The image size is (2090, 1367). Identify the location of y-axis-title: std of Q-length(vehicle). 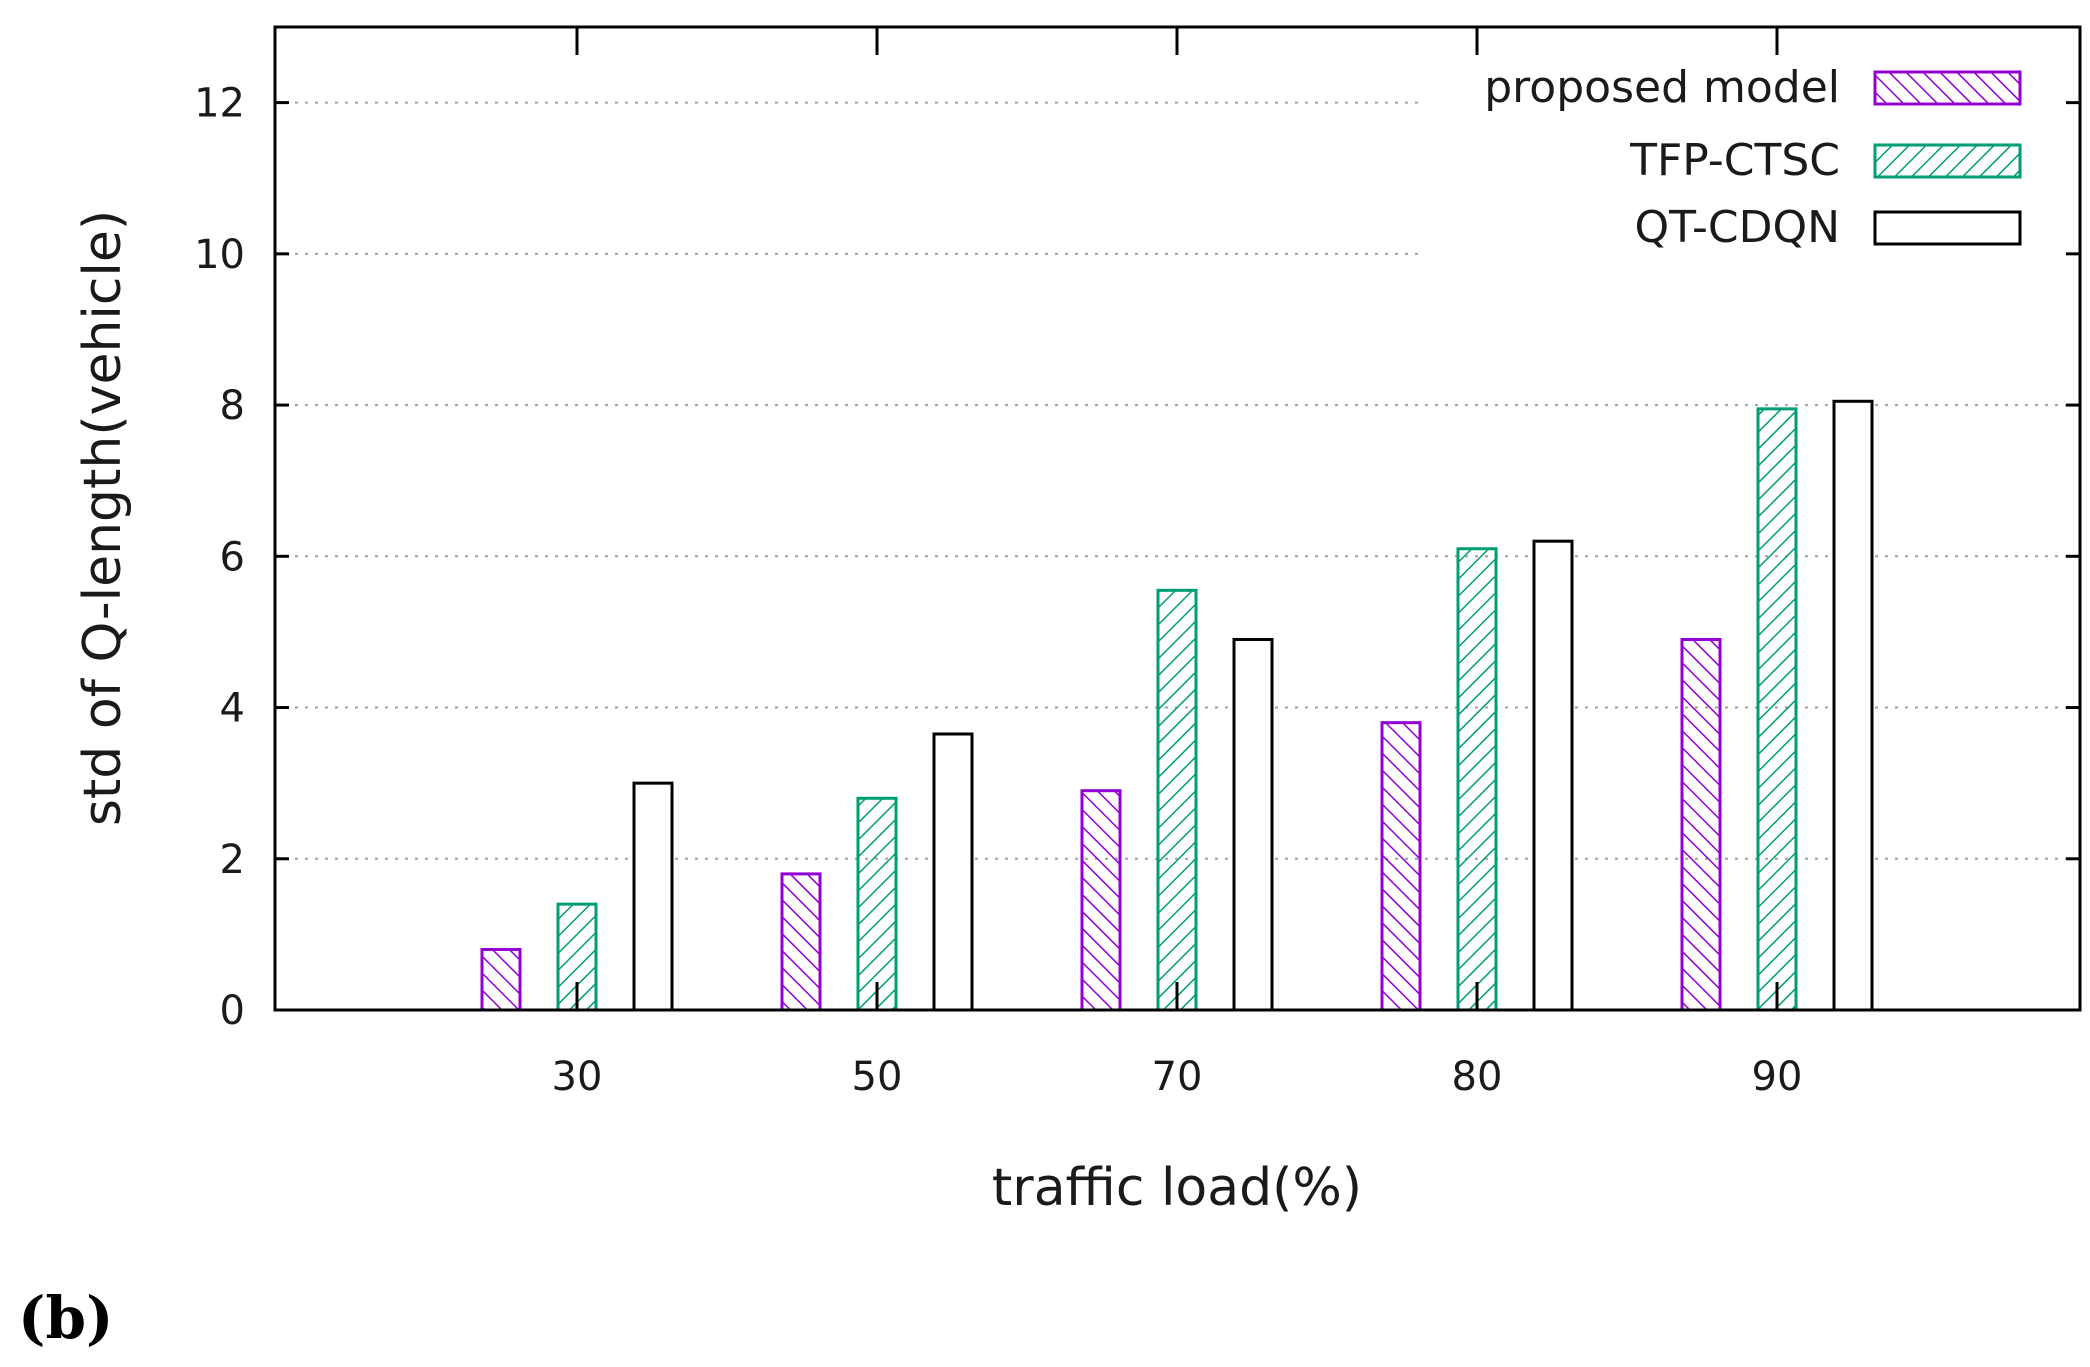
(103, 518).